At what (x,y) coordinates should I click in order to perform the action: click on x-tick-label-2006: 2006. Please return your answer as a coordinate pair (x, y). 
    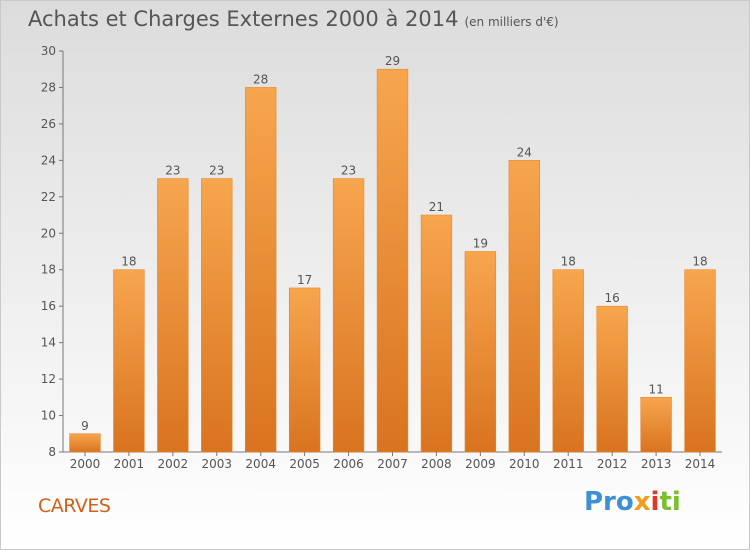
    Looking at the image, I should click on (348, 464).